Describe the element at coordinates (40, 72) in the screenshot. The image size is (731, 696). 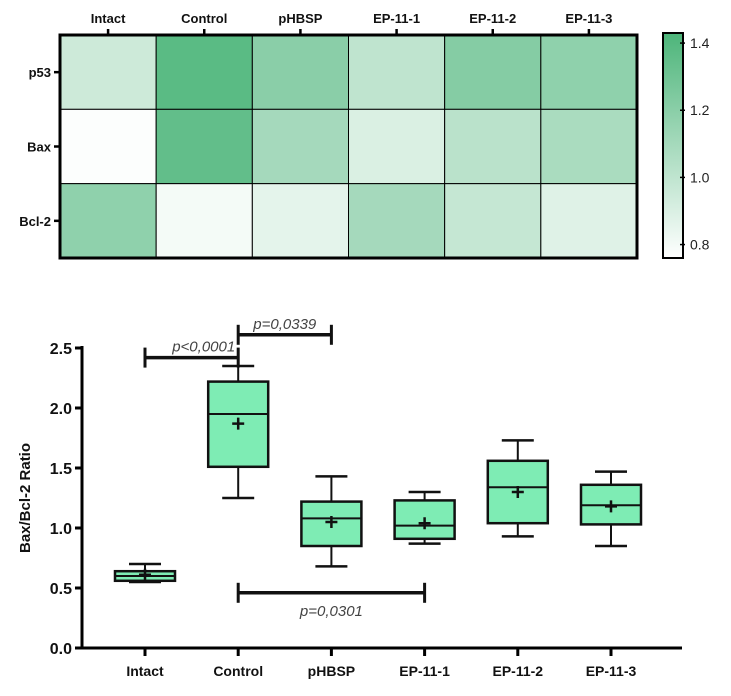
I see `row-label: p53` at that location.